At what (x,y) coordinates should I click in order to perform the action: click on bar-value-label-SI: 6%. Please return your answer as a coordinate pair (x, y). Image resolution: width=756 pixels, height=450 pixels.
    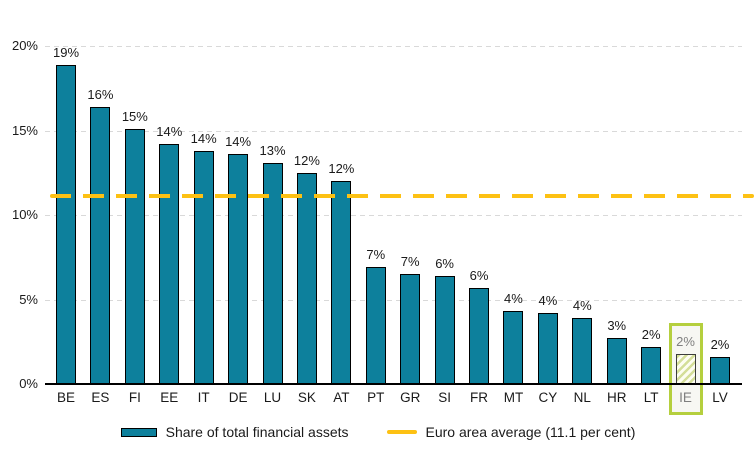
    Looking at the image, I should click on (444, 263).